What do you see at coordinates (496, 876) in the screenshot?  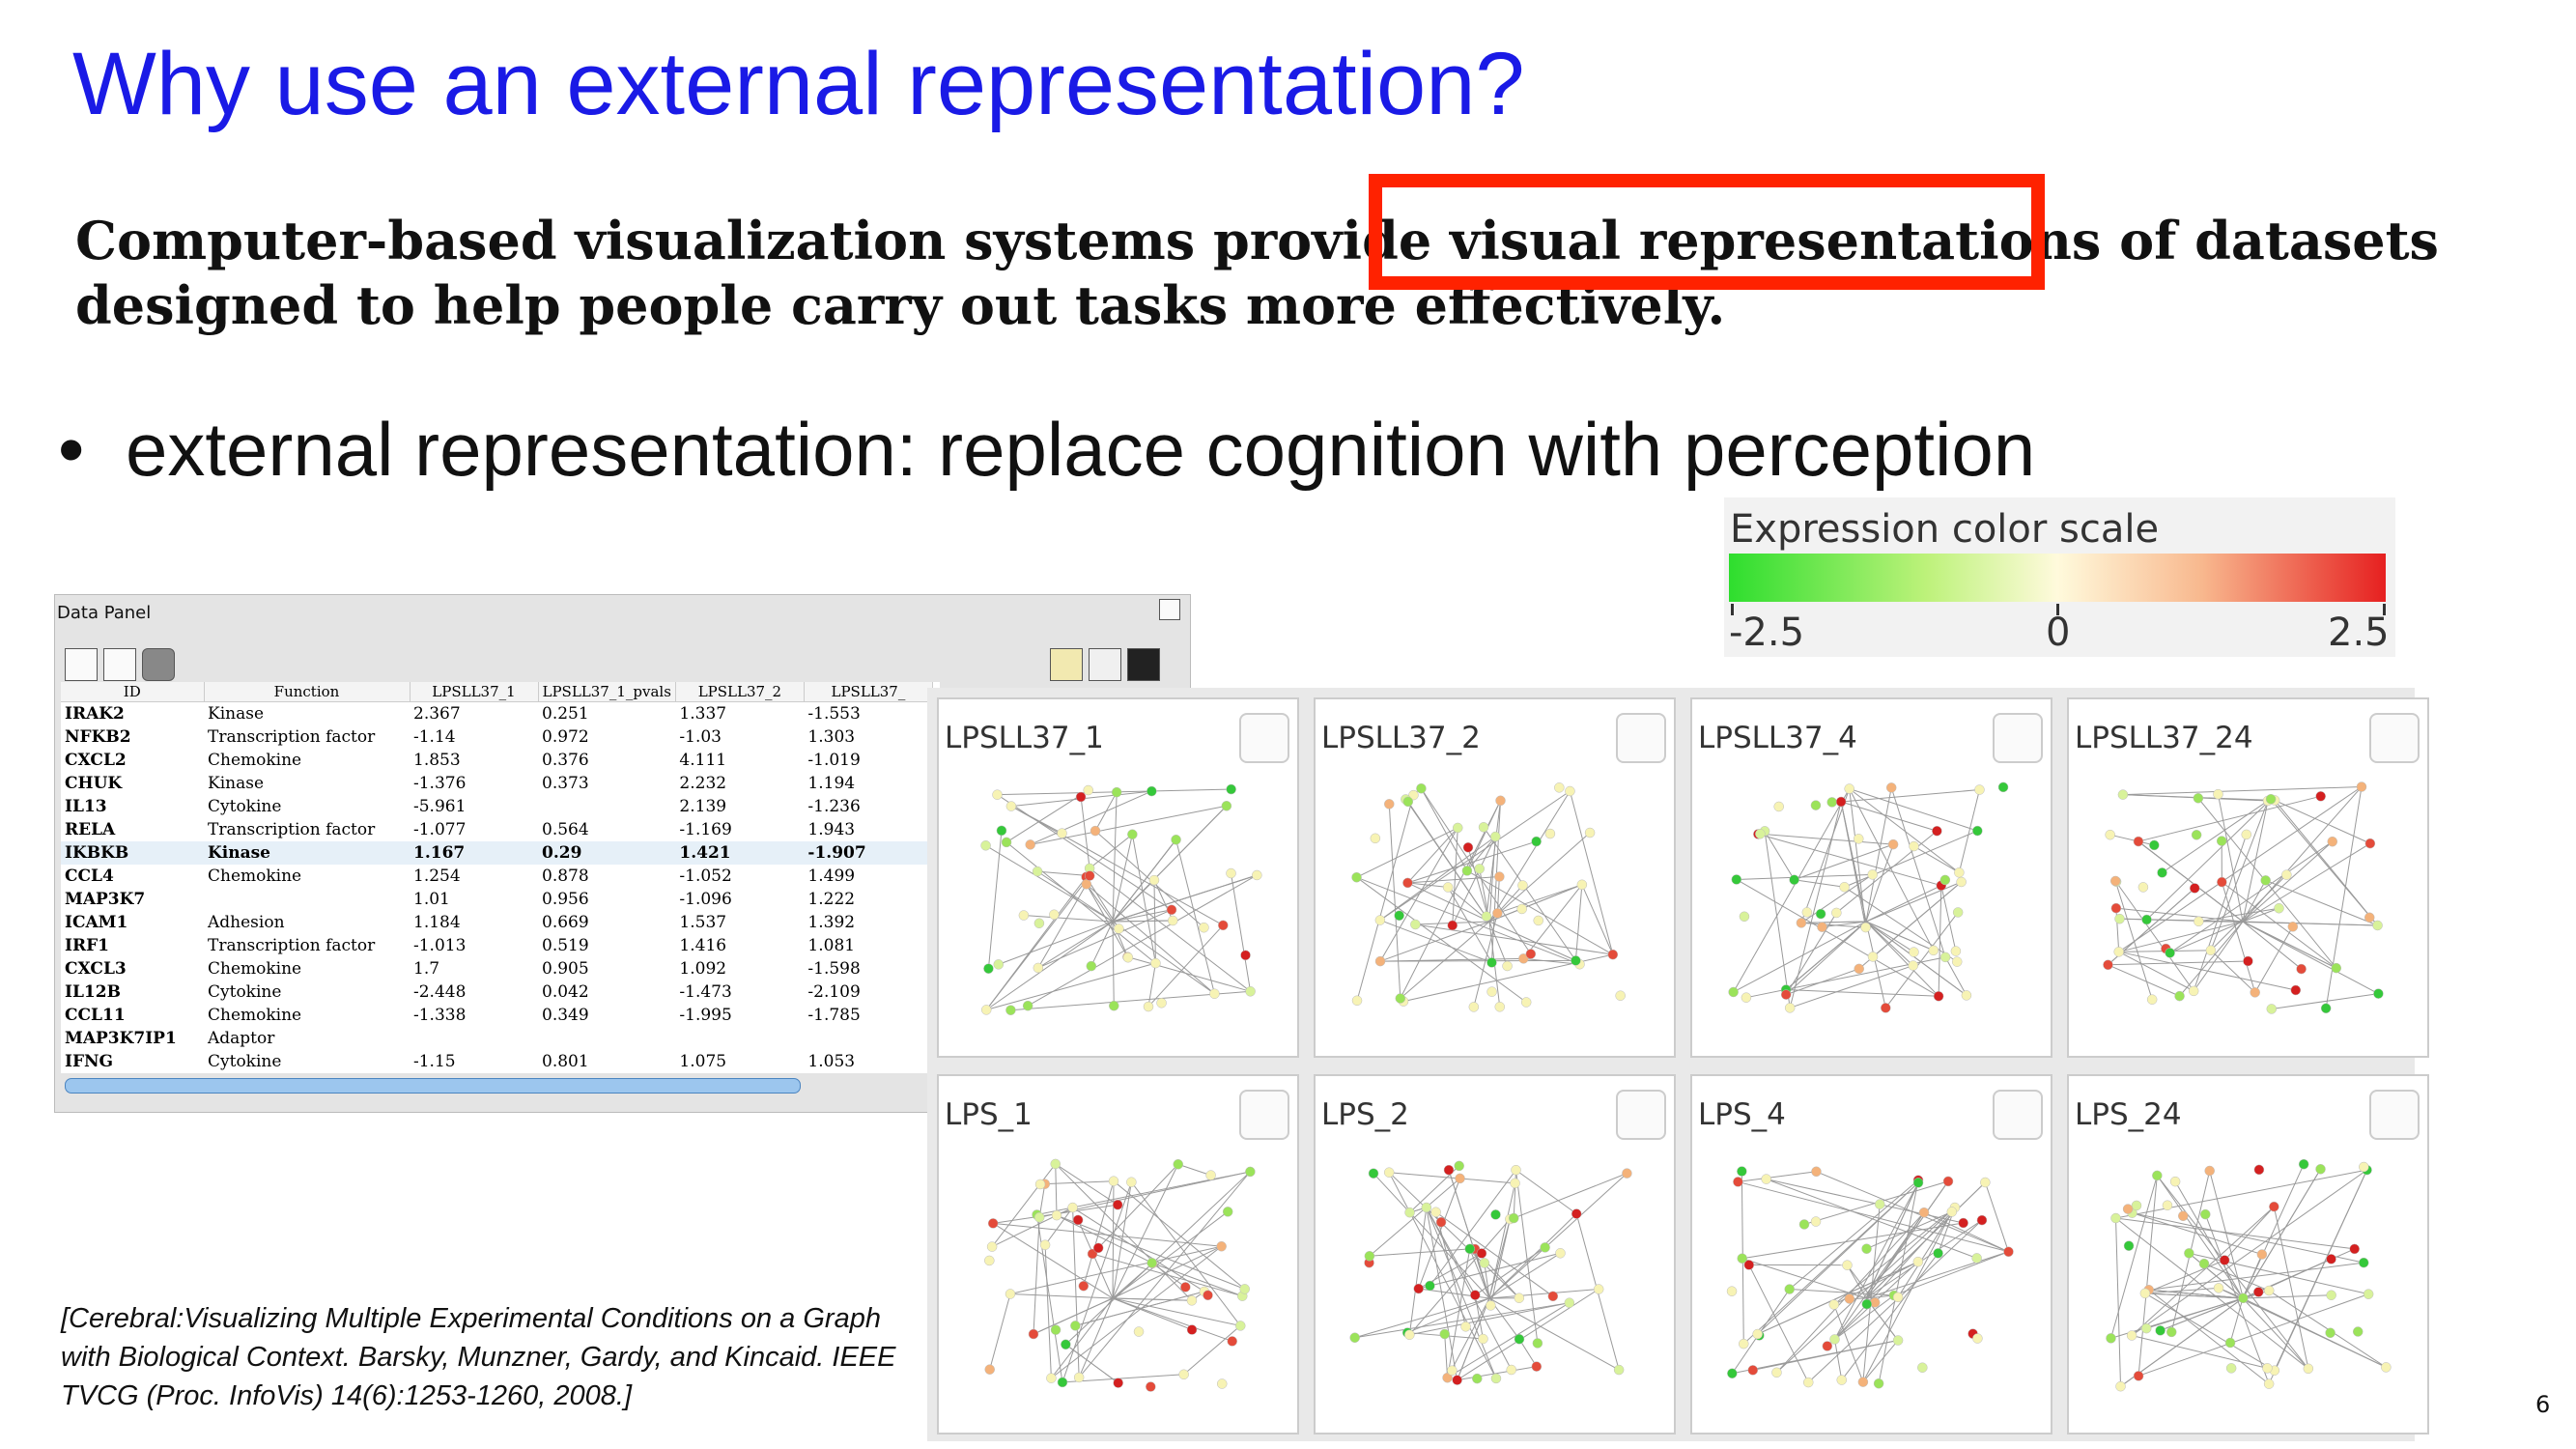 I see `table-row: CCL4 Chemokine 1.254 0.878 -1.052 1.499` at bounding box center [496, 876].